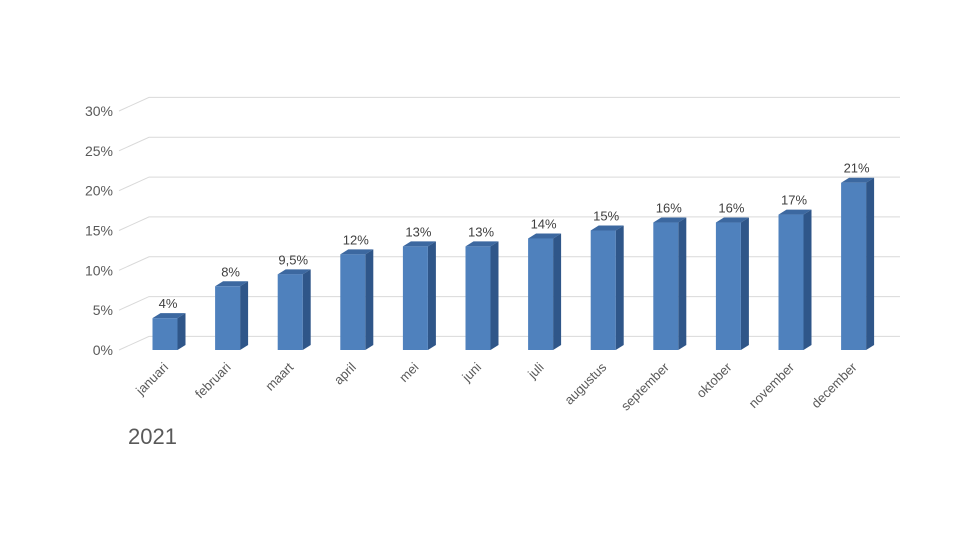 Image resolution: width=959 pixels, height=551 pixels. What do you see at coordinates (99, 151) in the screenshot?
I see `y-tick-label: 25%` at bounding box center [99, 151].